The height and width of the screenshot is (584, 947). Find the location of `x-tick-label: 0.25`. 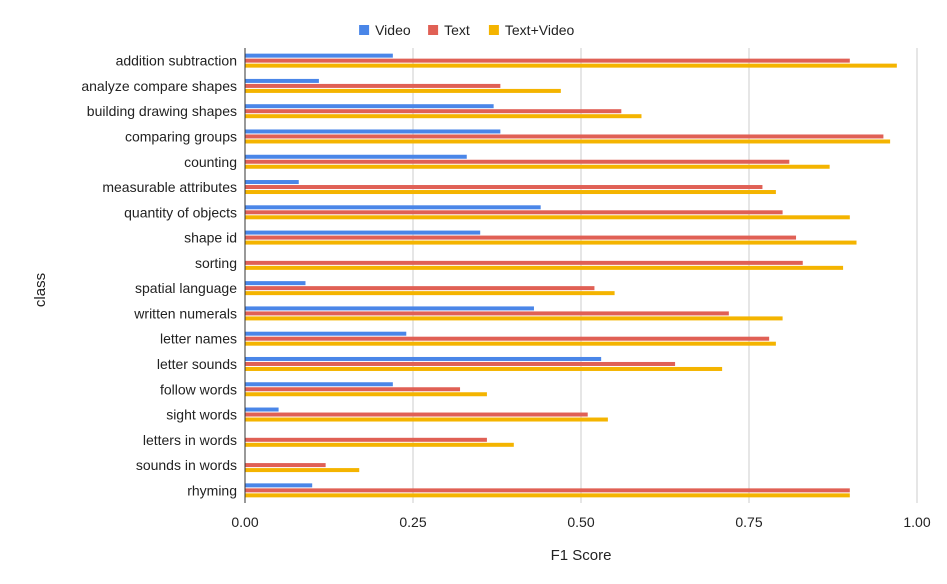

x-tick-label: 0.25 is located at coordinates (412, 522).